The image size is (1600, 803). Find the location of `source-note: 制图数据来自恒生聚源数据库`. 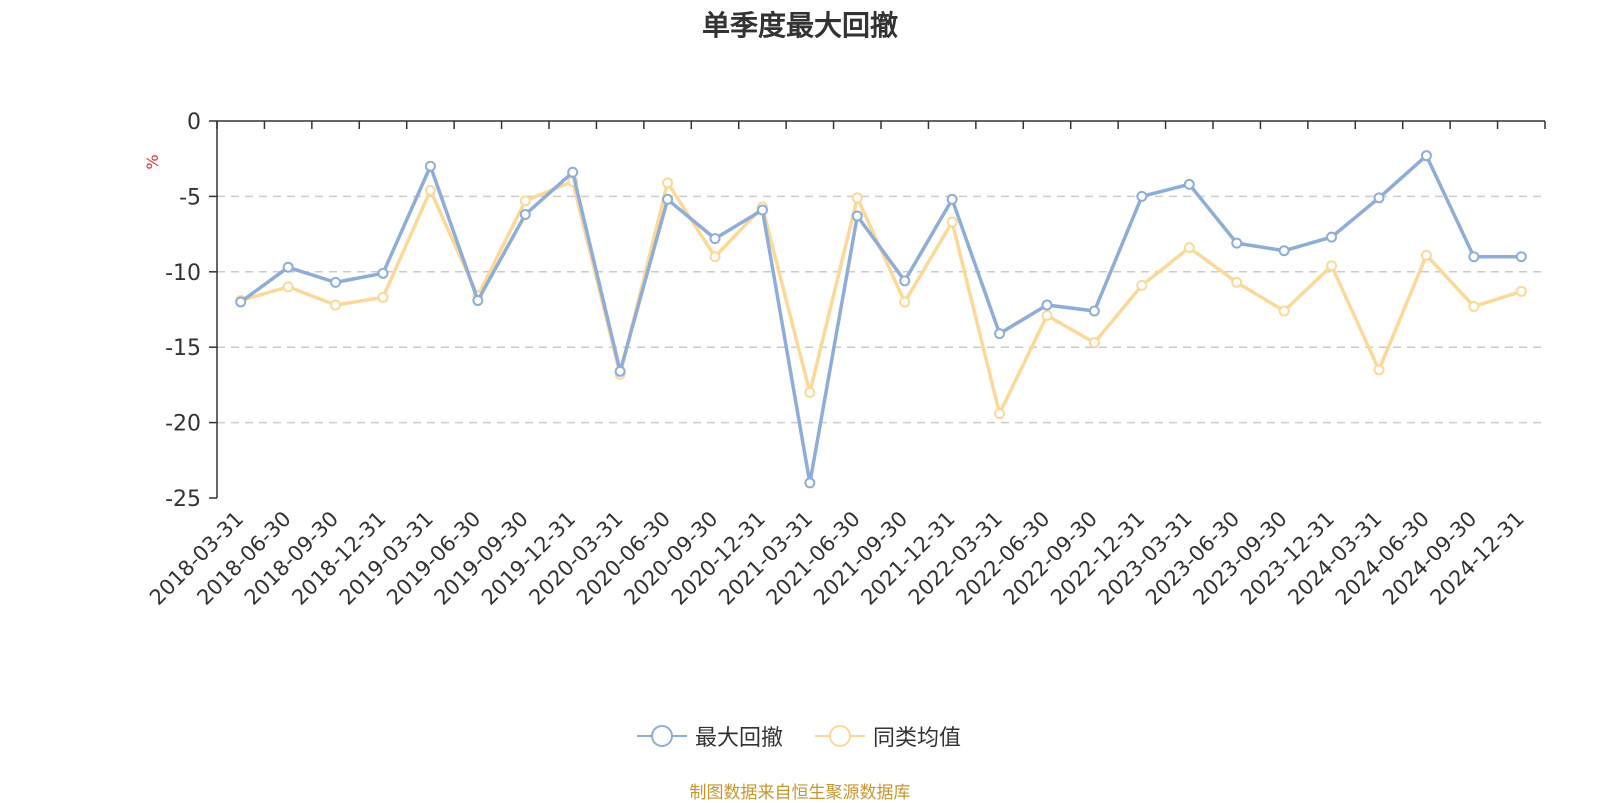

source-note: 制图数据来自恒生聚源数据库 is located at coordinates (800, 793).